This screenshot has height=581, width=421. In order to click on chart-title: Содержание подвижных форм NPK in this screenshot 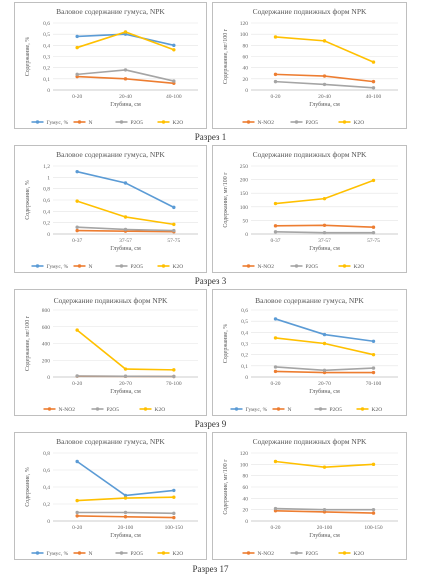, I will do `click(110, 300)`.